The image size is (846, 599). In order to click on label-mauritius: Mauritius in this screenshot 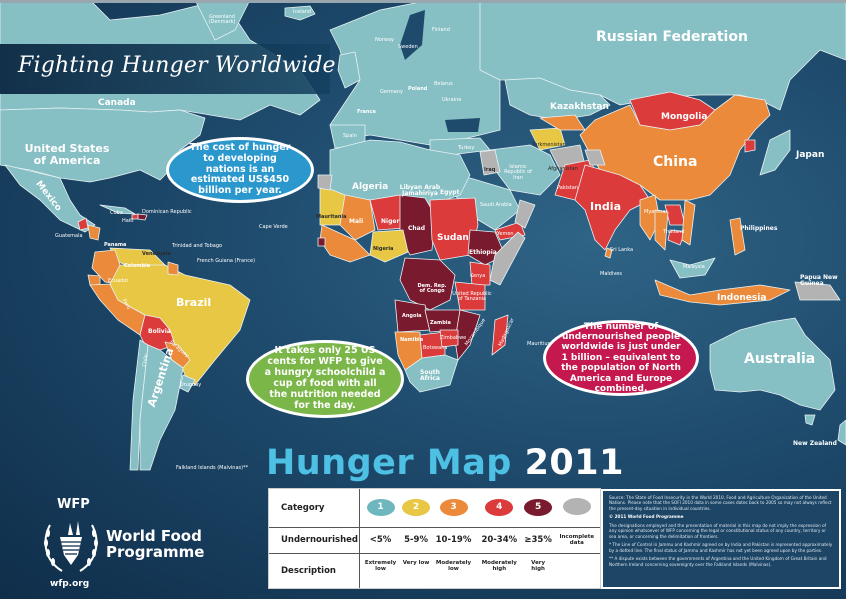, I will do `click(539, 344)`.